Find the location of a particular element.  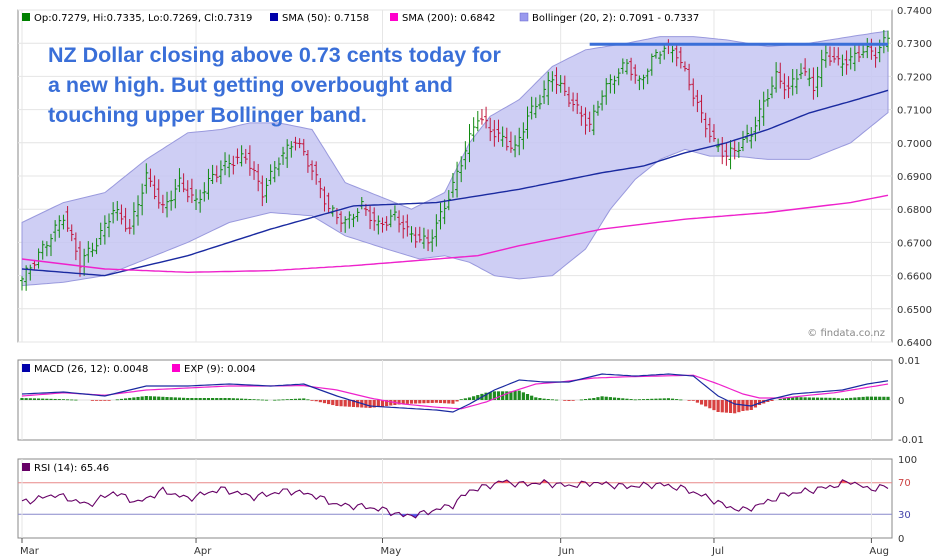

legend-swatch-macd is located at coordinates (26, 368).